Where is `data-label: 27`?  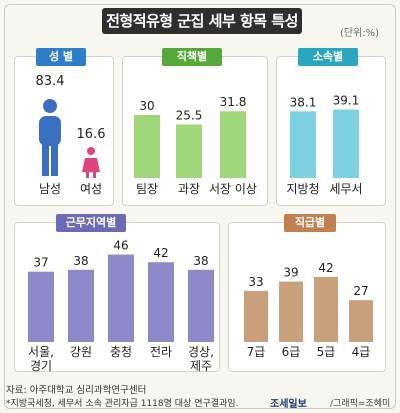 data-label: 27 is located at coordinates (360, 291).